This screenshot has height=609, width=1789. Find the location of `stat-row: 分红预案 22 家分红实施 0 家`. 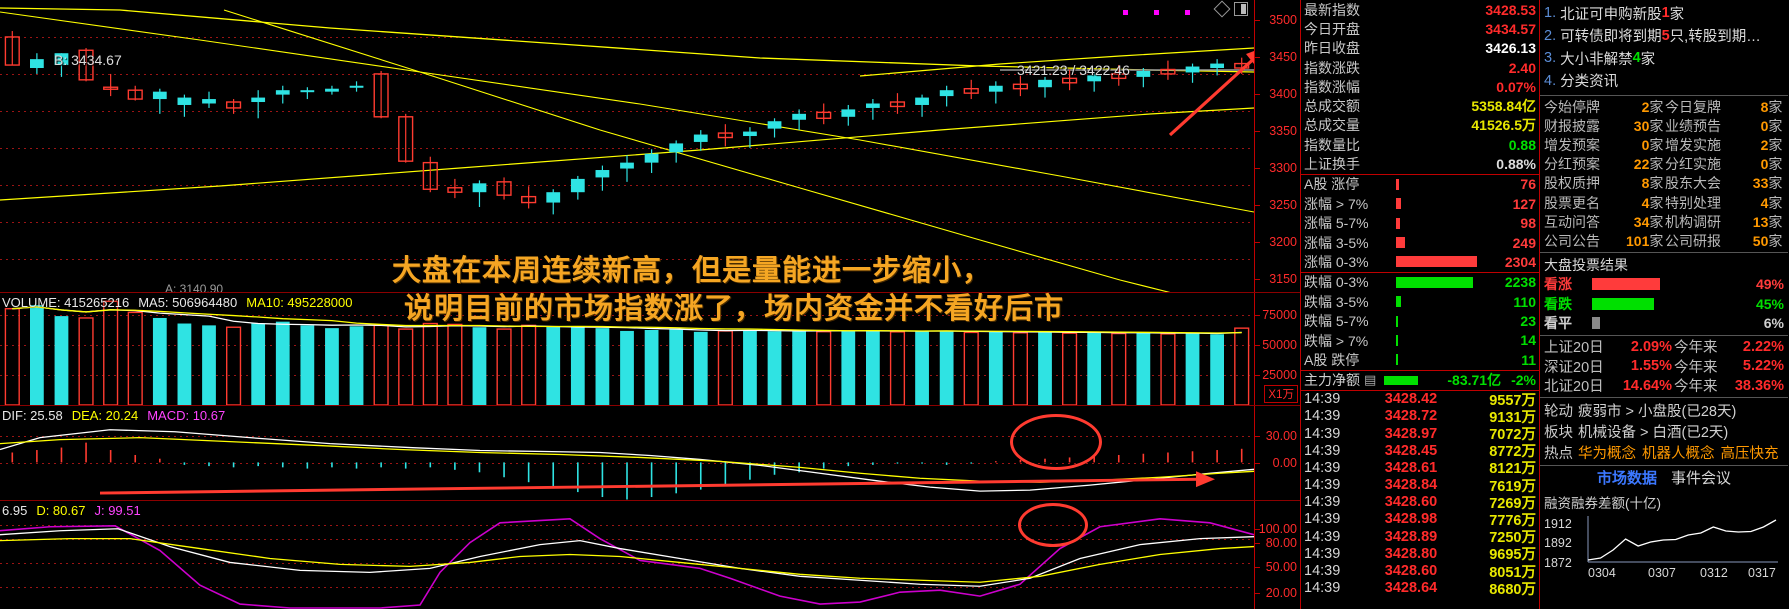

stat-row: 分红预案 22 家分红实施 0 家 is located at coordinates (1664, 164).